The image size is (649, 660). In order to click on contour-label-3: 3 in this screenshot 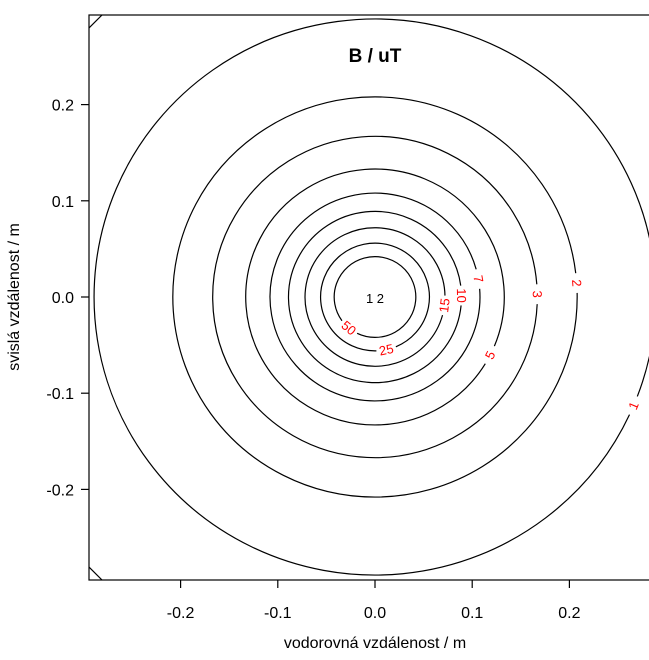, I will do `click(537, 293)`.